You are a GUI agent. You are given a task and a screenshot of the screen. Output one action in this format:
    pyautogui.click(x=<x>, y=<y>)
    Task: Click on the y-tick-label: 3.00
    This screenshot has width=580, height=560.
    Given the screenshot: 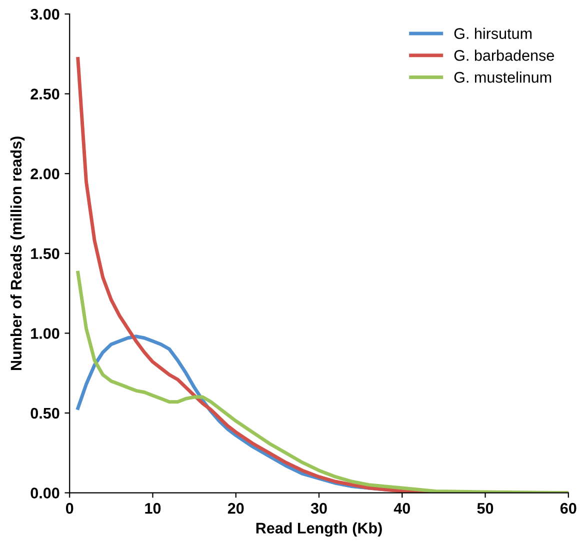 What is the action you would take?
    pyautogui.click(x=45, y=14)
    